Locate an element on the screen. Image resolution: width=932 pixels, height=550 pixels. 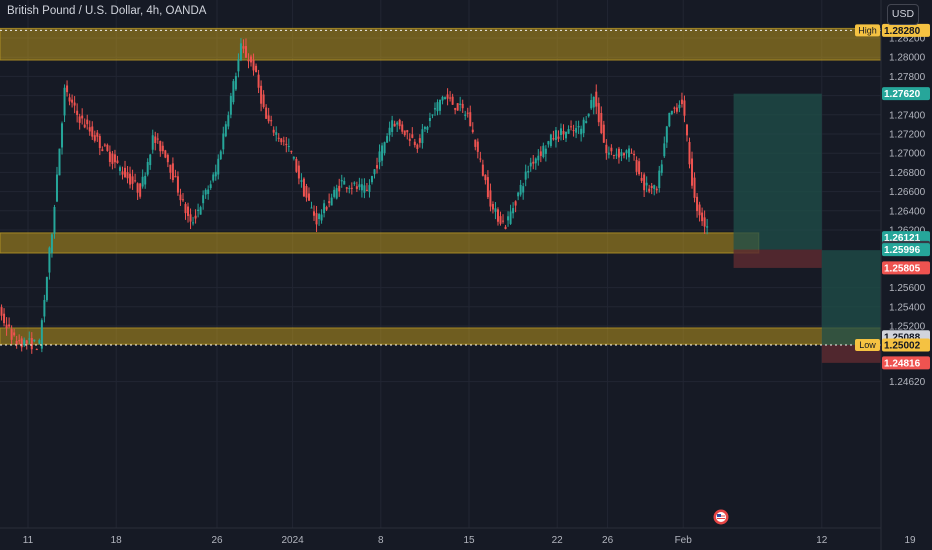
y-tick-label: 1.24620 is located at coordinates (907, 382).